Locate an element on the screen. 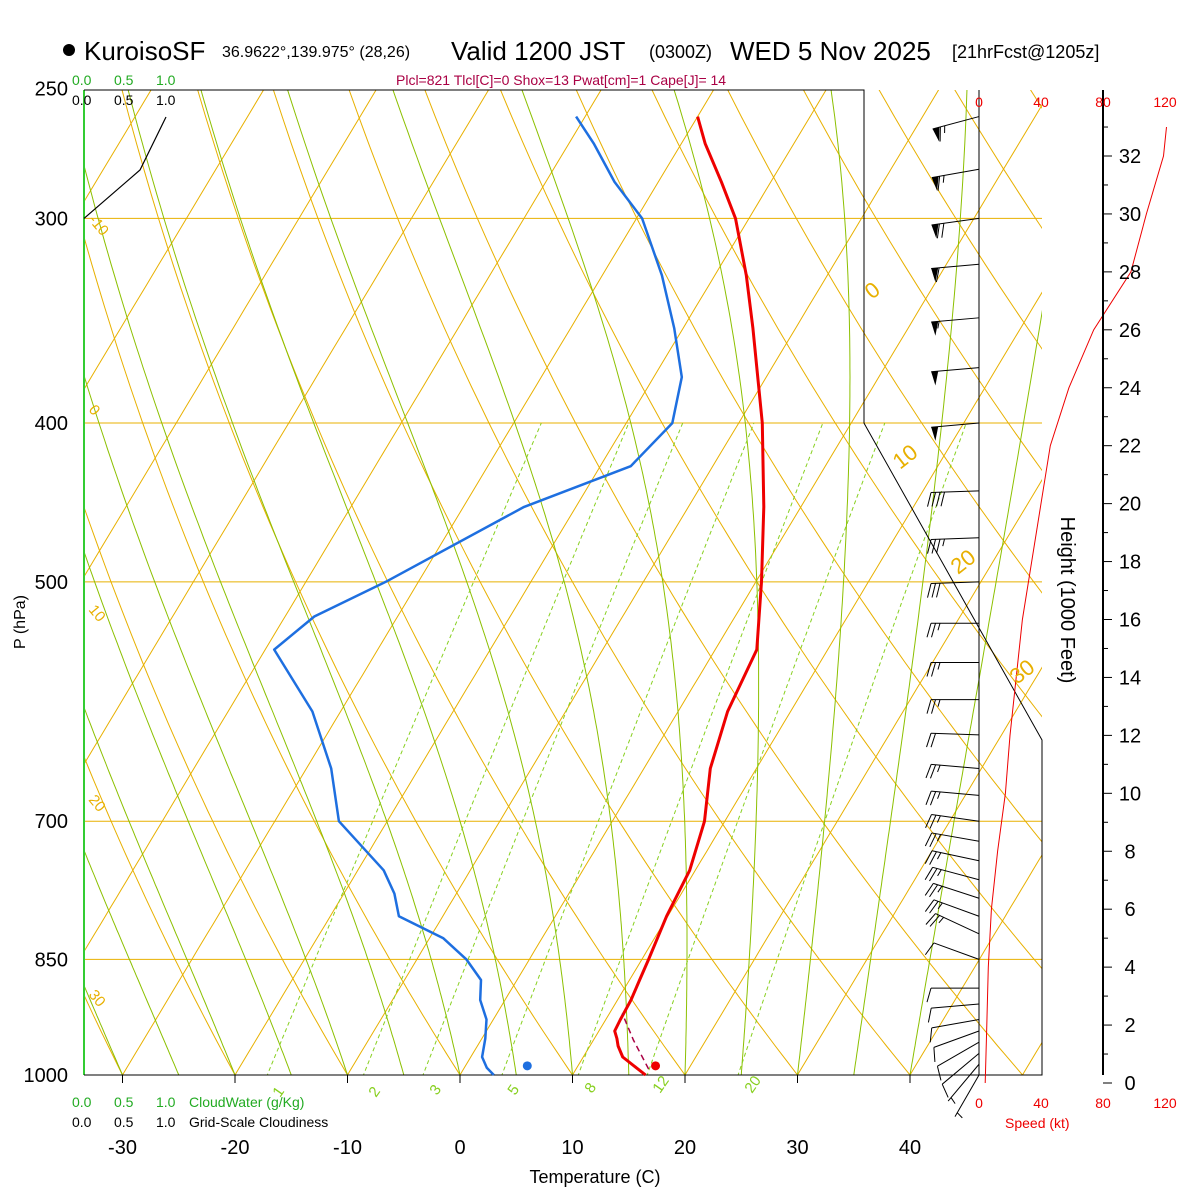 The image size is (1200, 1200). valid-time: Valid 1200 JST is located at coordinates (538, 51).